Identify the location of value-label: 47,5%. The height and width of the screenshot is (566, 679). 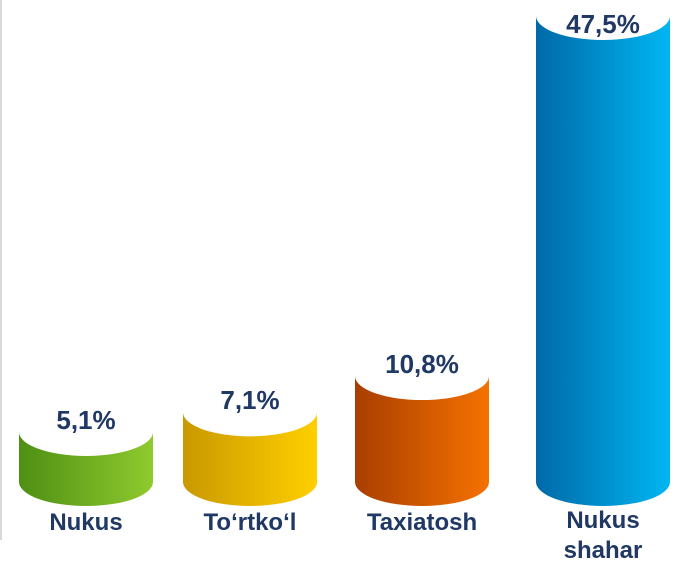
(603, 24).